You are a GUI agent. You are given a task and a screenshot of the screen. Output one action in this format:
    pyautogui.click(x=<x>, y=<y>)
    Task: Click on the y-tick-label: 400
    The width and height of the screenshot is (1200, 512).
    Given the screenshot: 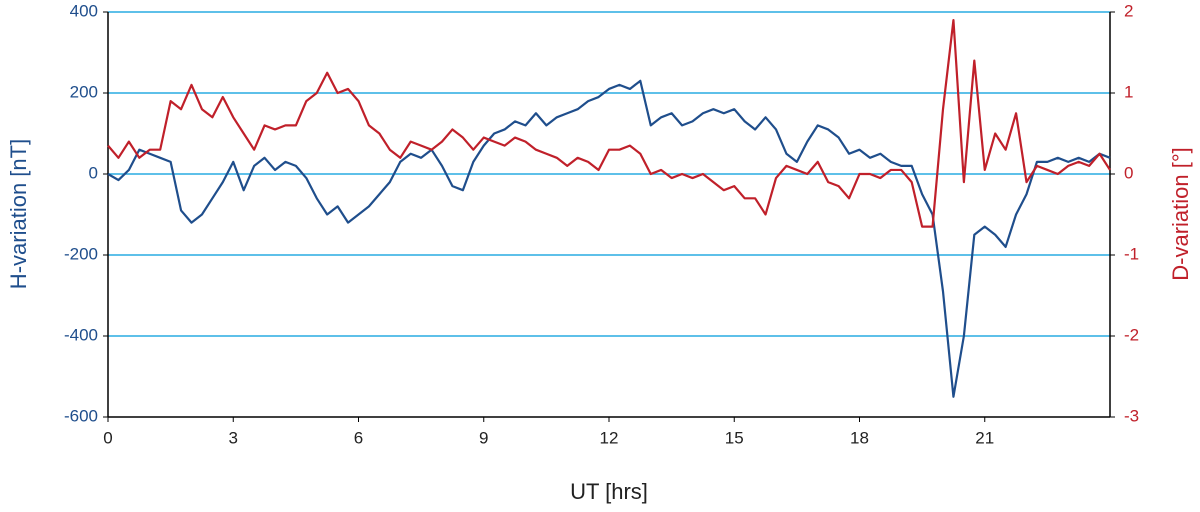 What is the action you would take?
    pyautogui.click(x=84, y=10)
    